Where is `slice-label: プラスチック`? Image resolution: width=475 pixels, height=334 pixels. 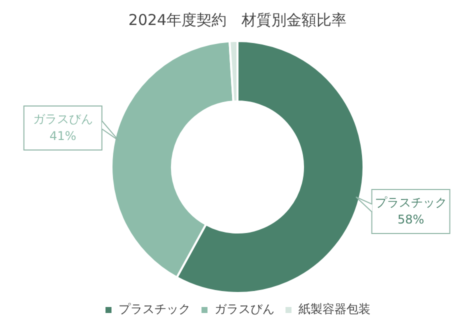
slice-label: プラスチック is located at coordinates (410, 203).